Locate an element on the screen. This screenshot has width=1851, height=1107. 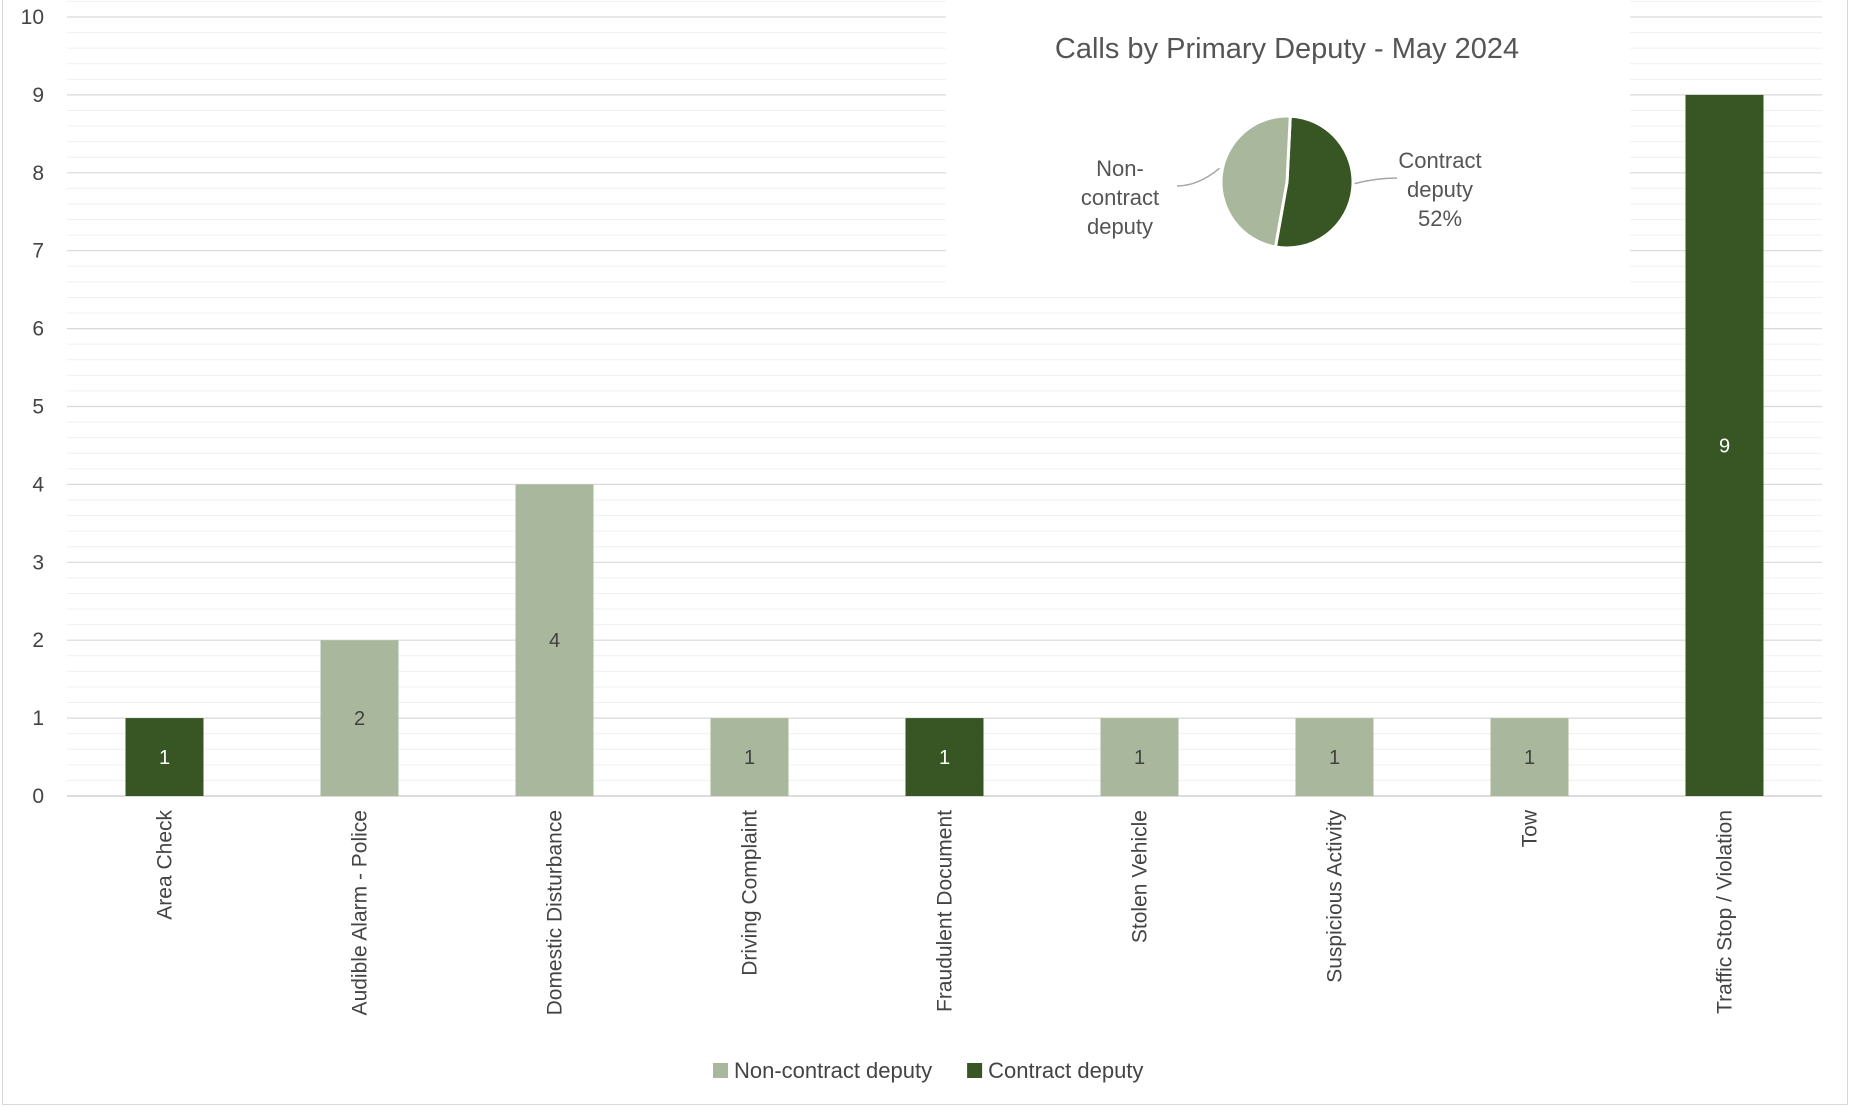
legend-label: Contract deputy is located at coordinates (1065, 1070).